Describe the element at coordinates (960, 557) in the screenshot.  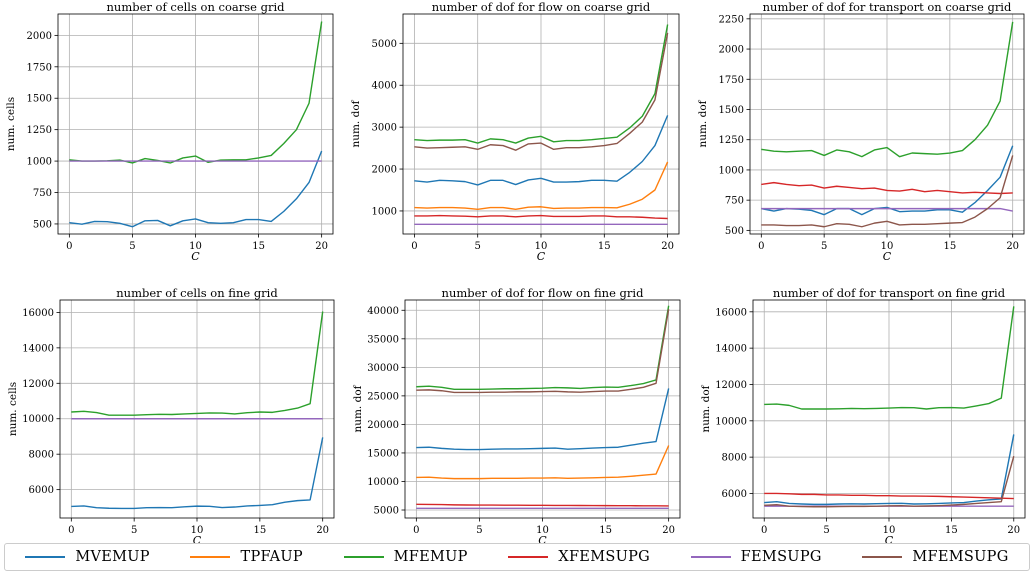
I see `legend-label: MFEMSUPG` at that location.